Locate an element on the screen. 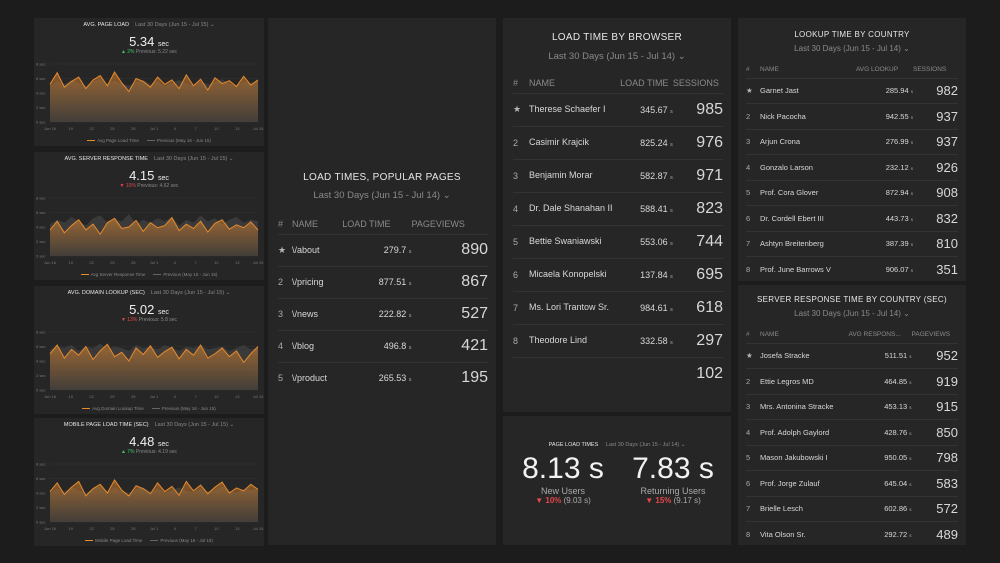 The image size is (1000, 563). kpi-range: Last 30 Days (Jun 15 - Jul 14) is located at coordinates (642, 445).